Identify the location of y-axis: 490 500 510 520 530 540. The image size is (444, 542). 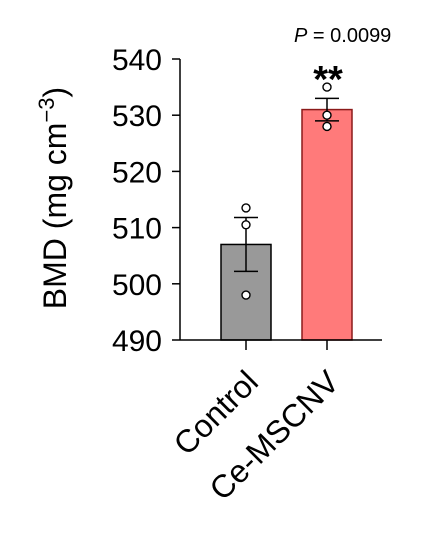
(146, 201).